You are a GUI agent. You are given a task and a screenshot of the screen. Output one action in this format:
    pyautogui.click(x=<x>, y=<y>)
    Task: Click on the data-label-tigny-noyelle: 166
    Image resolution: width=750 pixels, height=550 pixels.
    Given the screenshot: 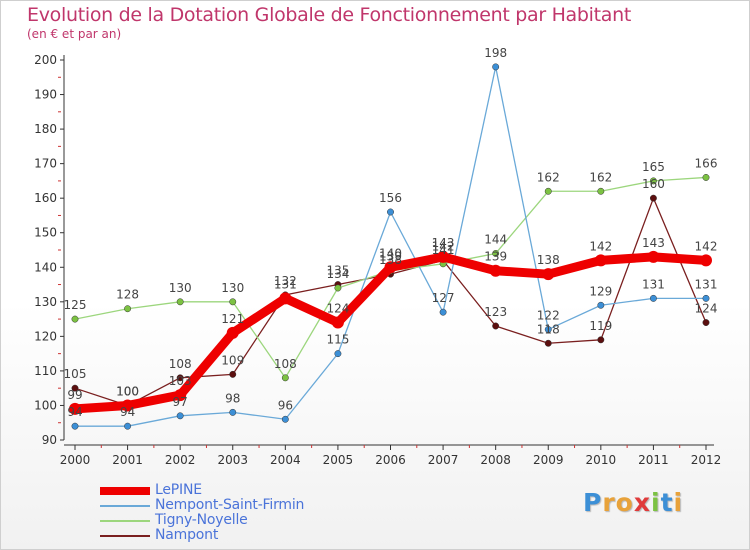 What is the action you would take?
    pyautogui.click(x=706, y=163)
    